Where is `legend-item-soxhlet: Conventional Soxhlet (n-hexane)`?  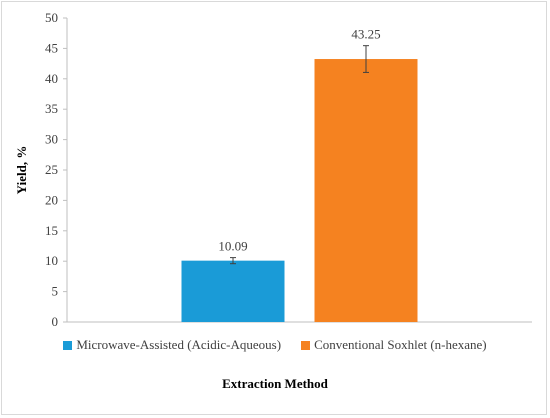 legend-item-soxhlet: Conventional Soxhlet (n-hexane) is located at coordinates (394, 345).